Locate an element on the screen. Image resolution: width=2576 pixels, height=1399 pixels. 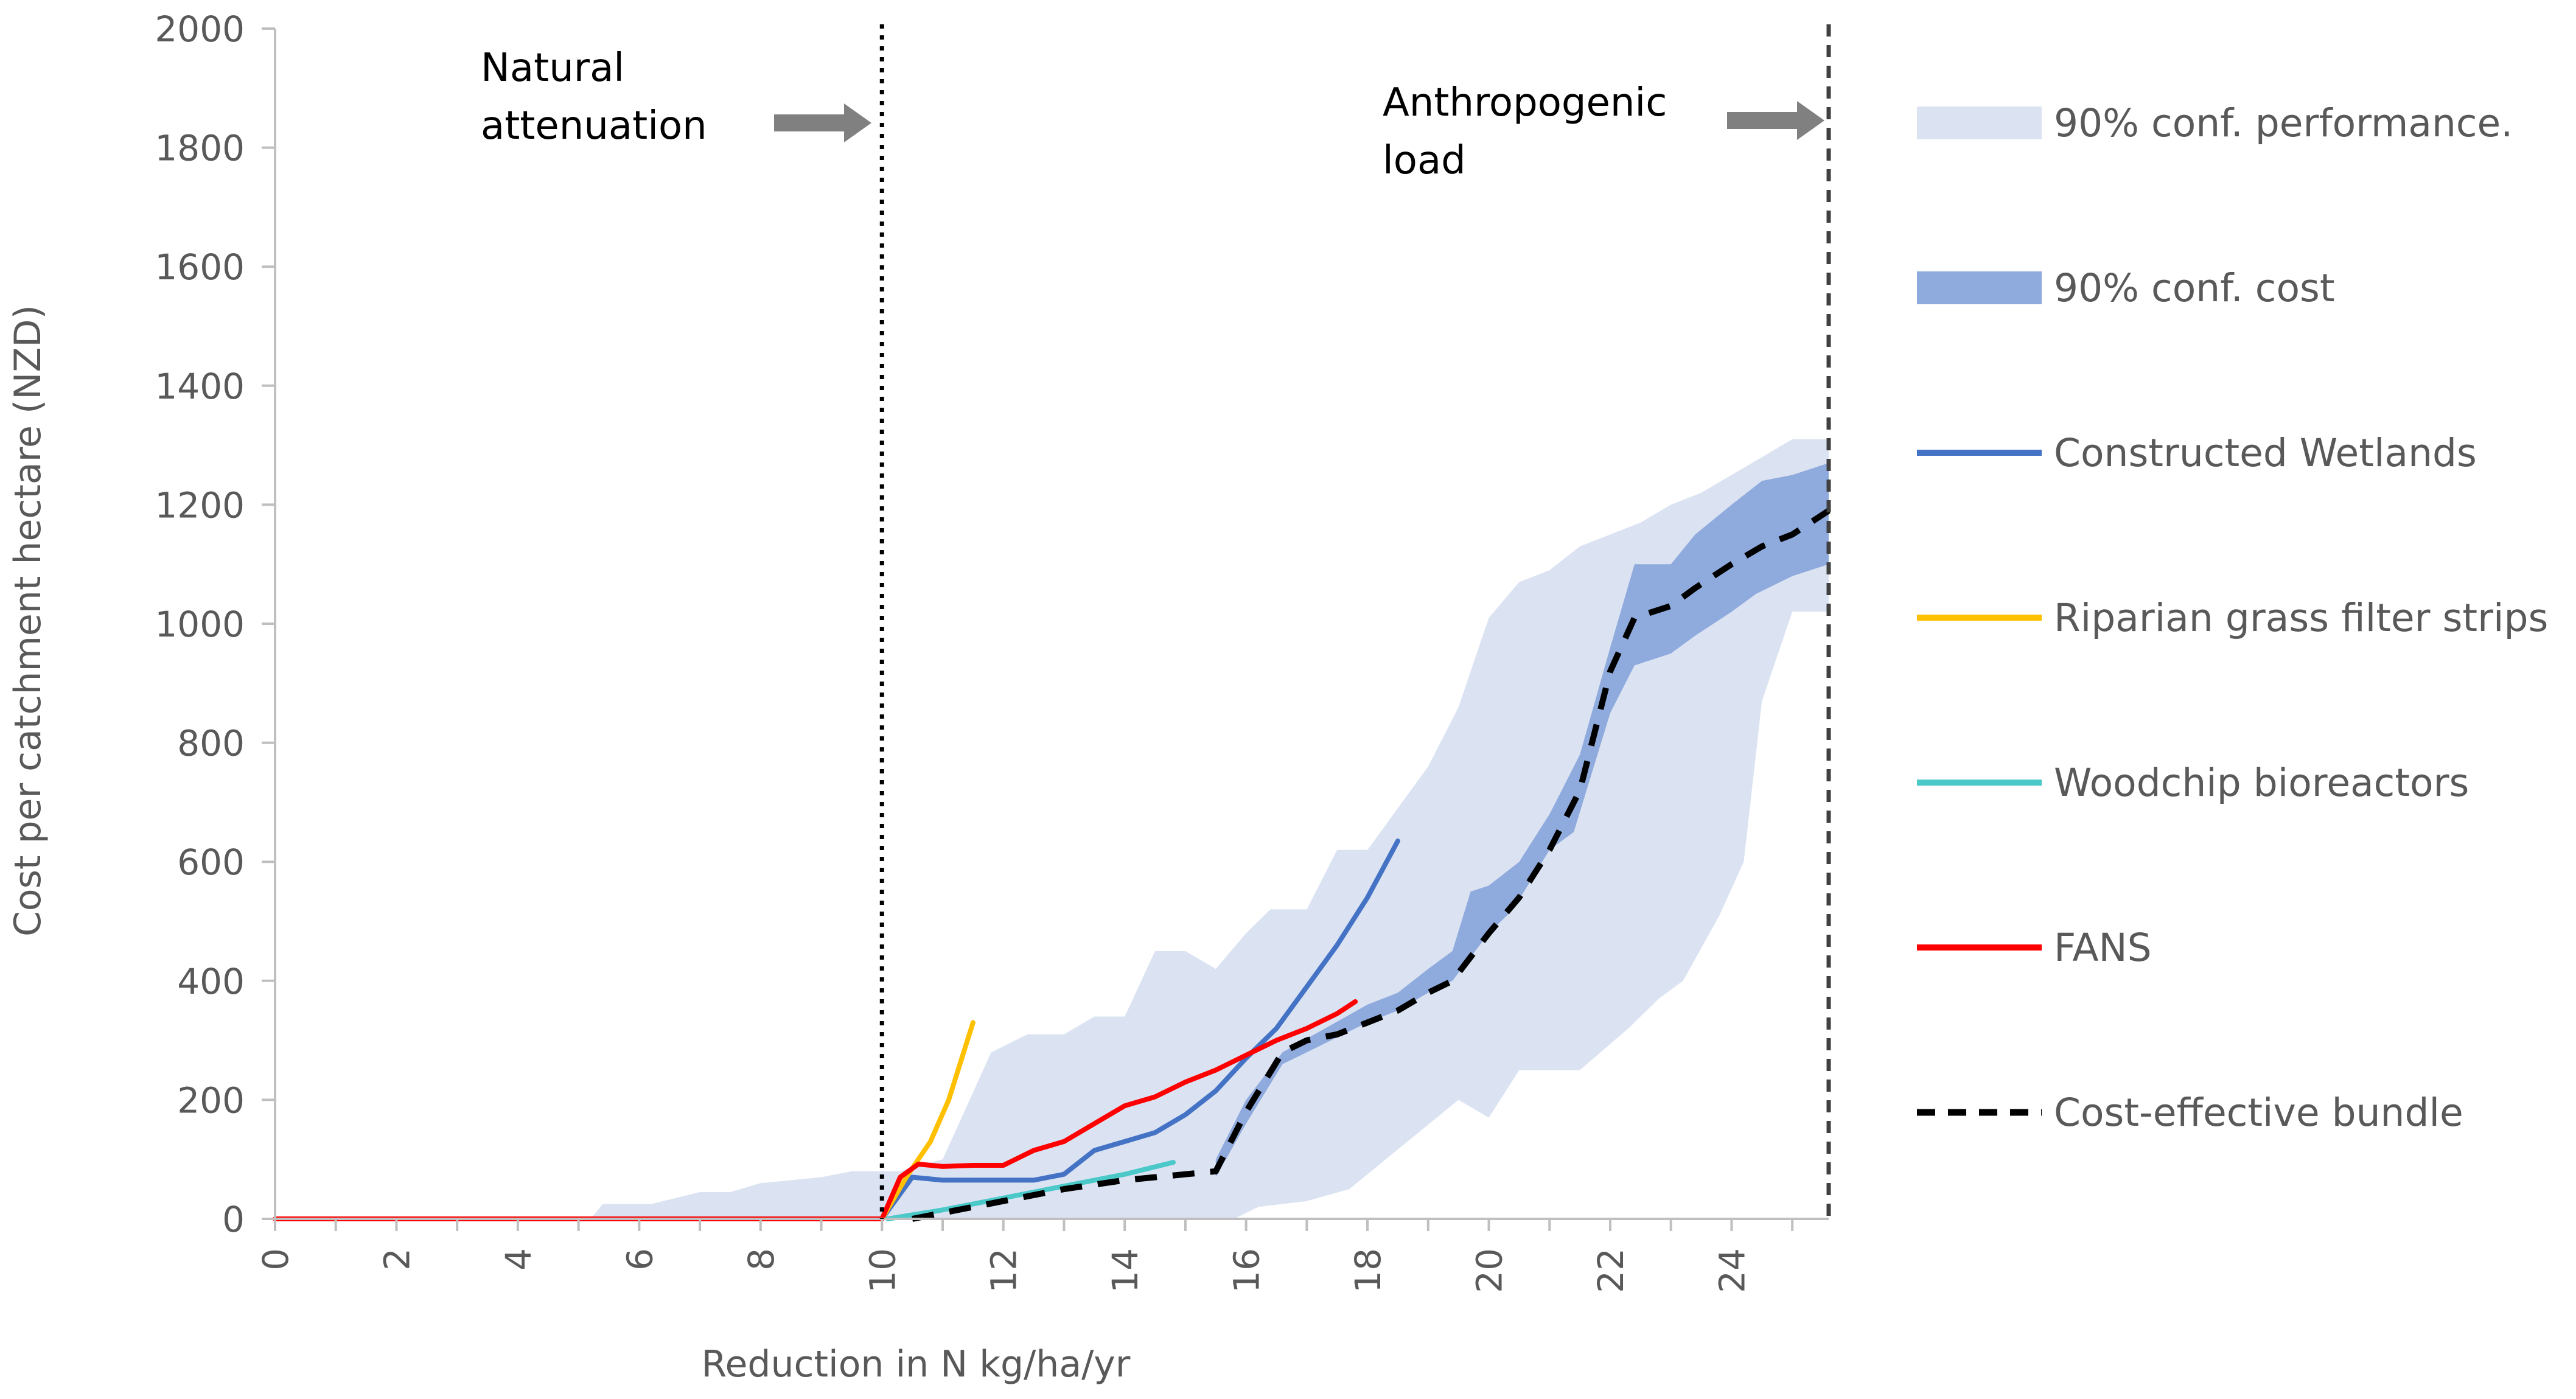
x-tick-label: 24 is located at coordinates (1732, 1270).